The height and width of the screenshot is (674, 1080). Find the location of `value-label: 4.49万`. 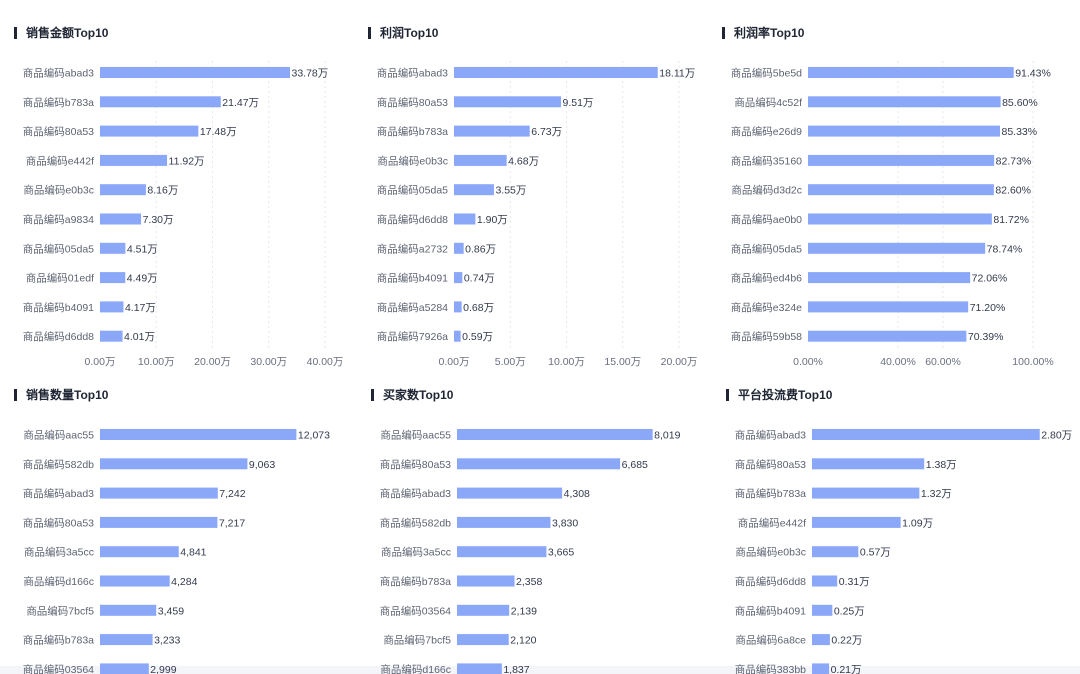

value-label: 4.49万 is located at coordinates (142, 279).